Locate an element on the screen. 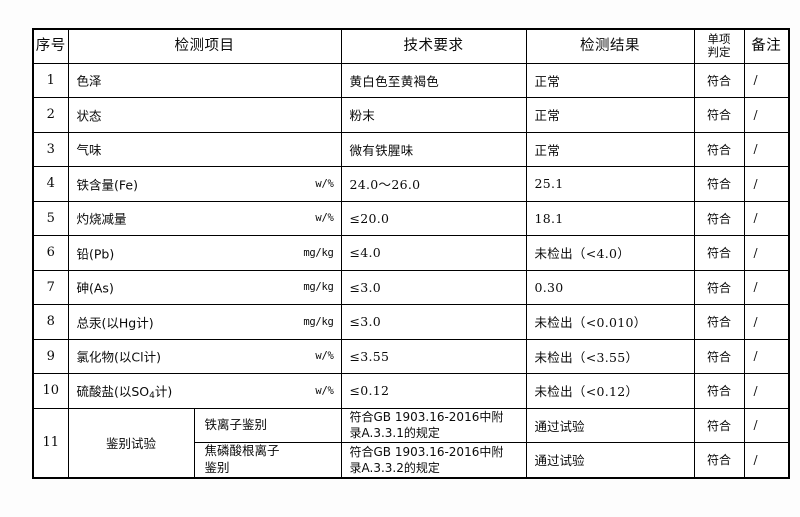 This screenshot has height=517, width=800. item-label: 气味 is located at coordinates (89, 150).